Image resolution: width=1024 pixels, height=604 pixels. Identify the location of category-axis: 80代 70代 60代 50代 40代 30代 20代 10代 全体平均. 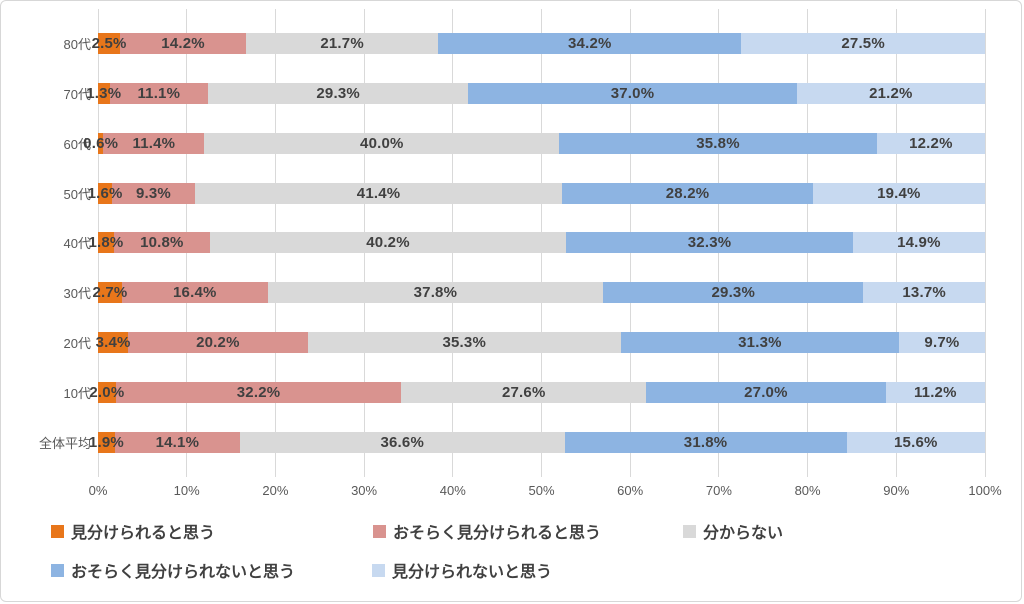
(47, 243).